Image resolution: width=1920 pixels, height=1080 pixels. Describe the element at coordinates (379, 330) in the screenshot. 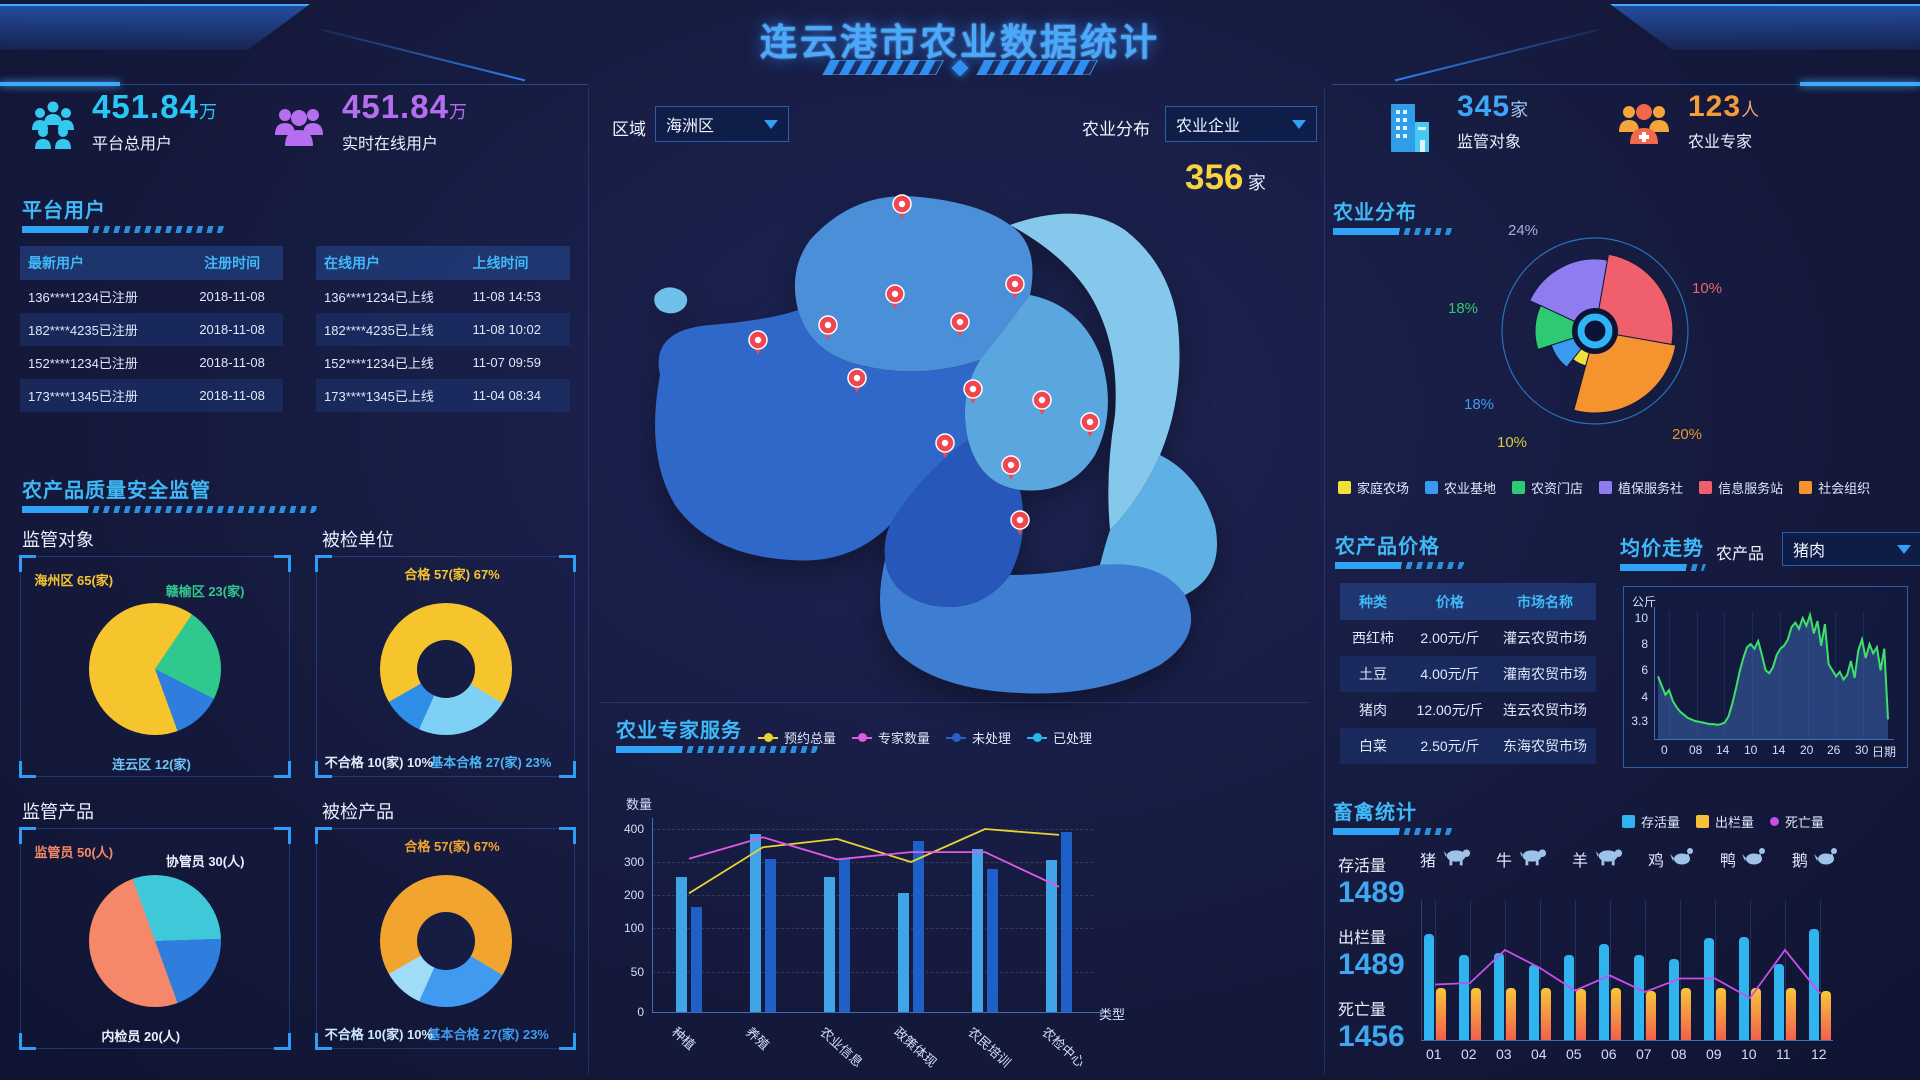

I see `table-cell: 182****4235已上线` at that location.